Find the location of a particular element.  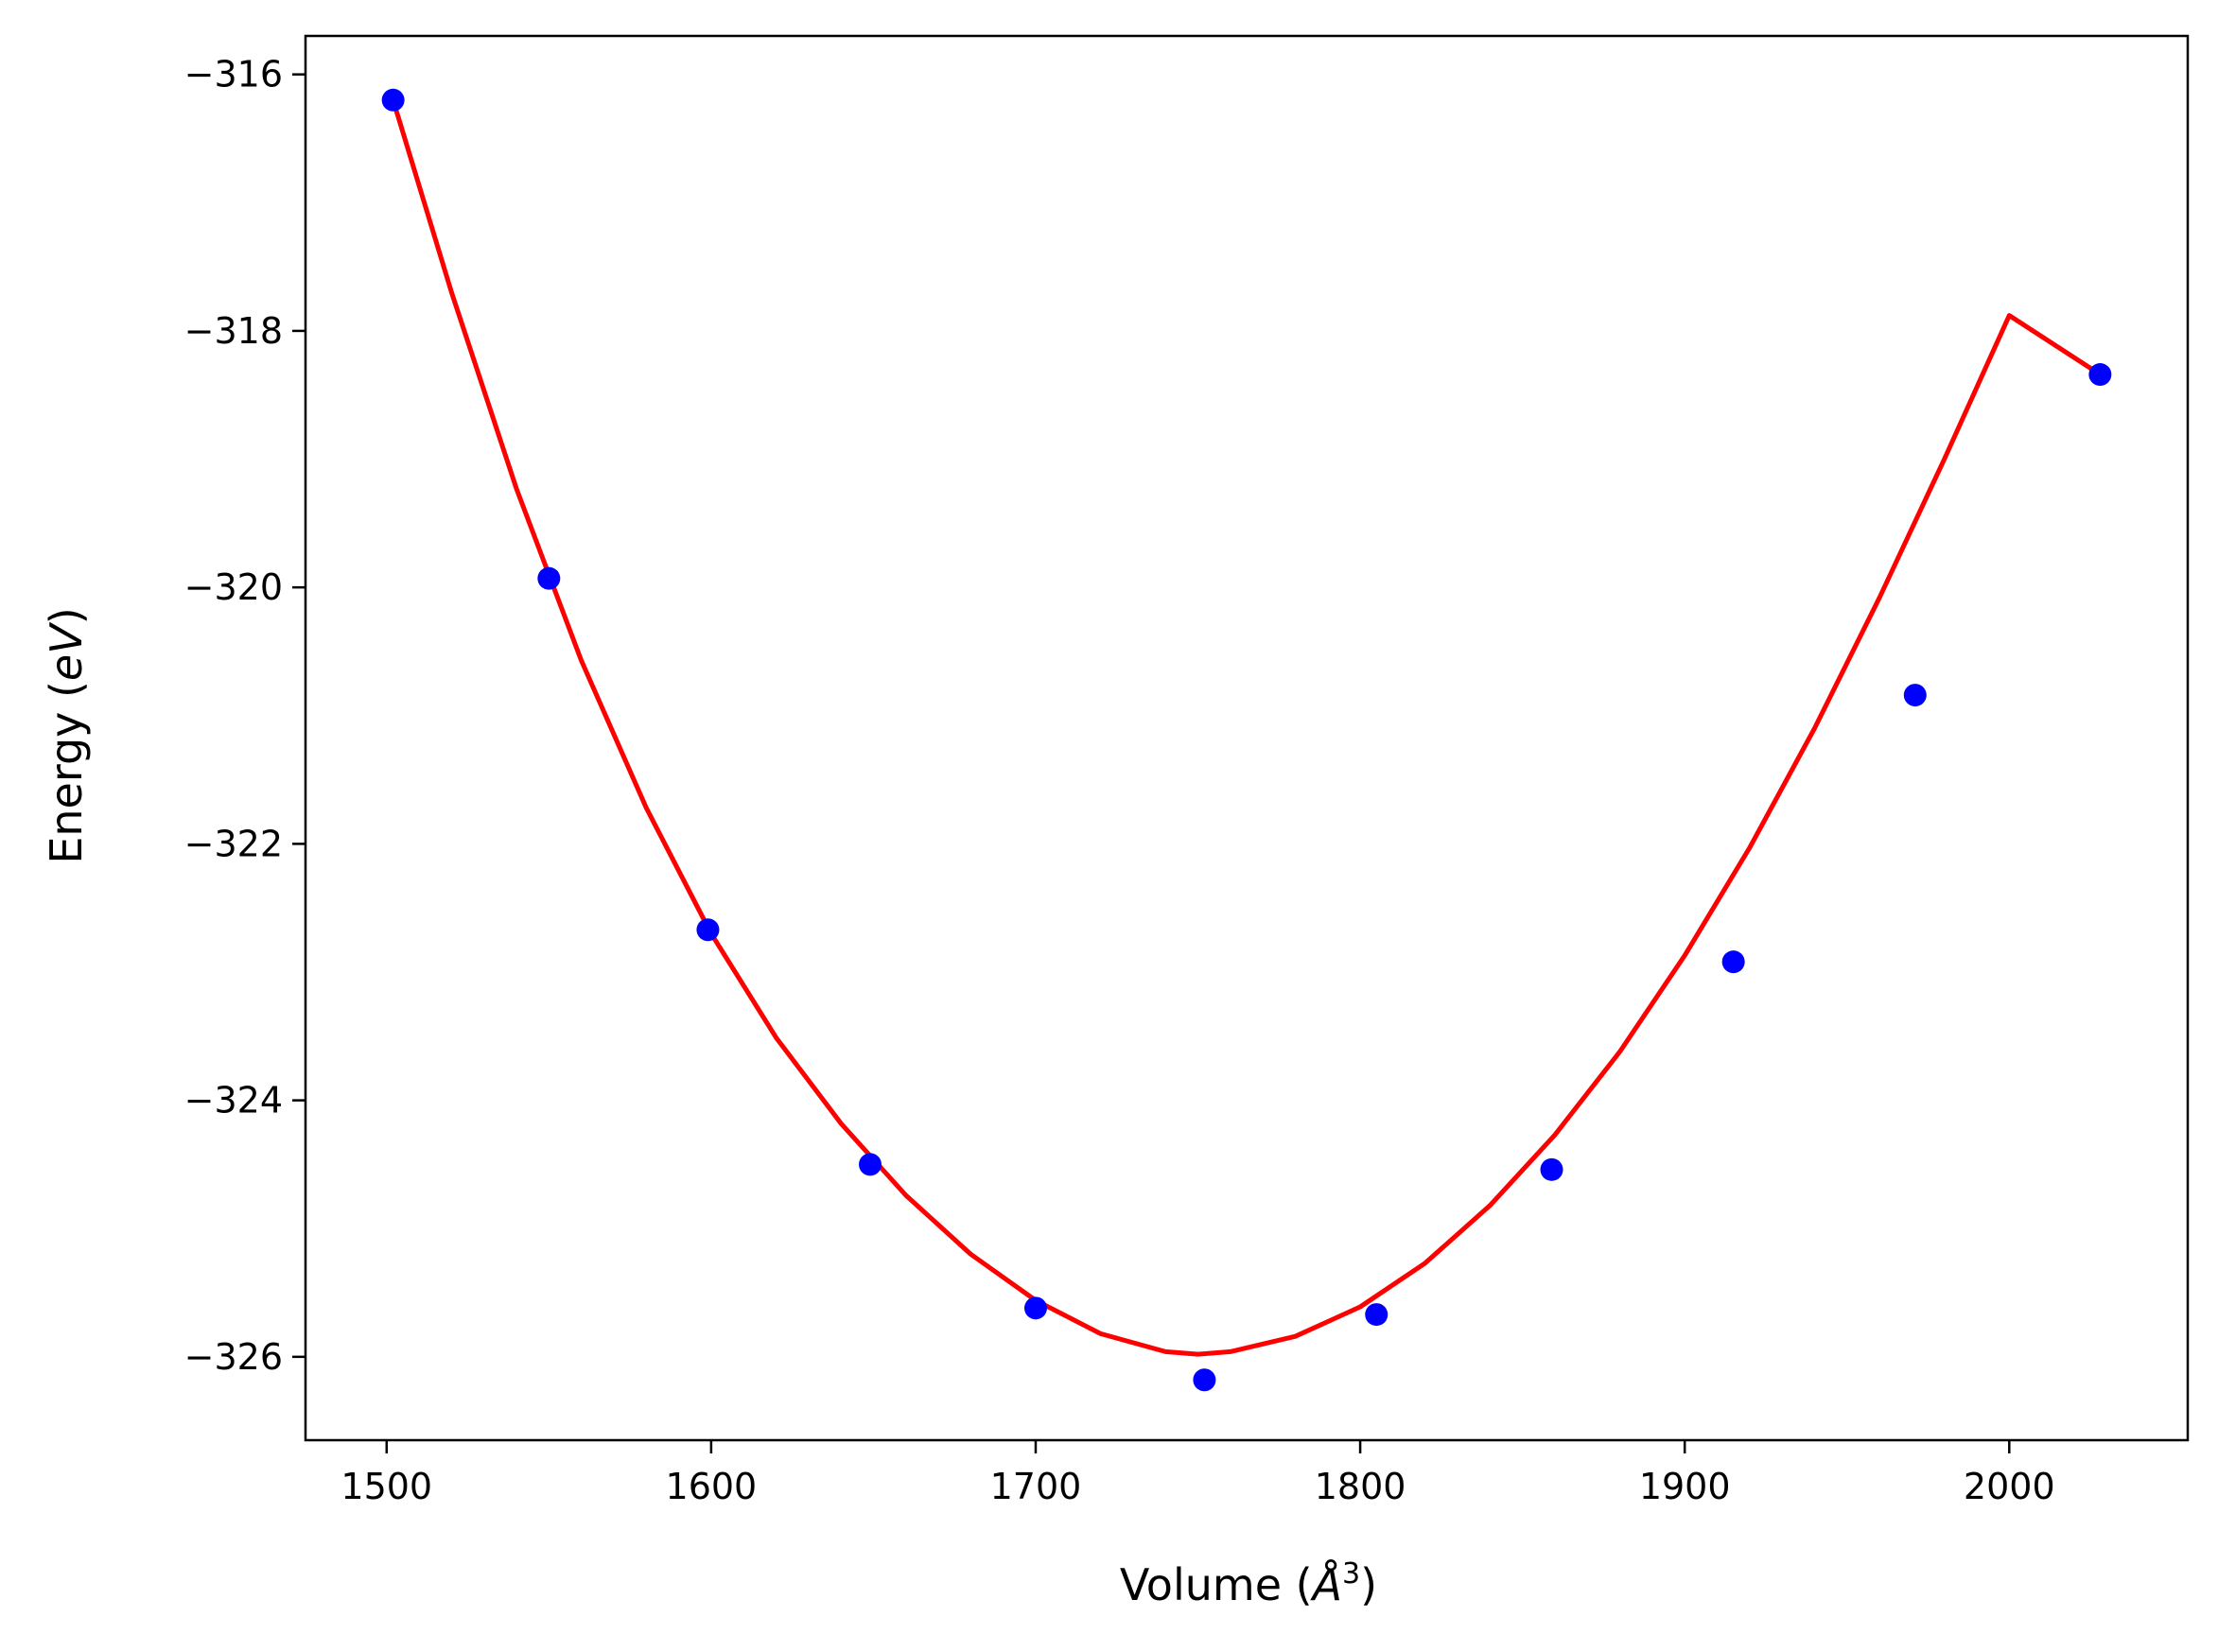

y-axis-ticks: −316 −318 −320 −322 −324 −326 is located at coordinates (245, 716).